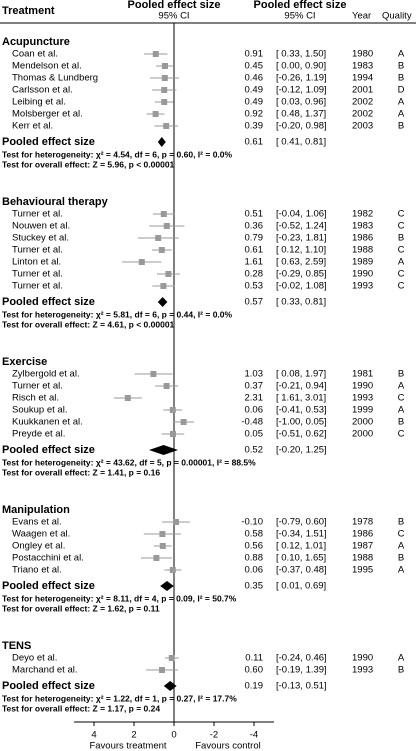 This screenshot has width=416, height=751. What do you see at coordinates (254, 274) in the screenshot?
I see `effect-value: 0.28` at bounding box center [254, 274].